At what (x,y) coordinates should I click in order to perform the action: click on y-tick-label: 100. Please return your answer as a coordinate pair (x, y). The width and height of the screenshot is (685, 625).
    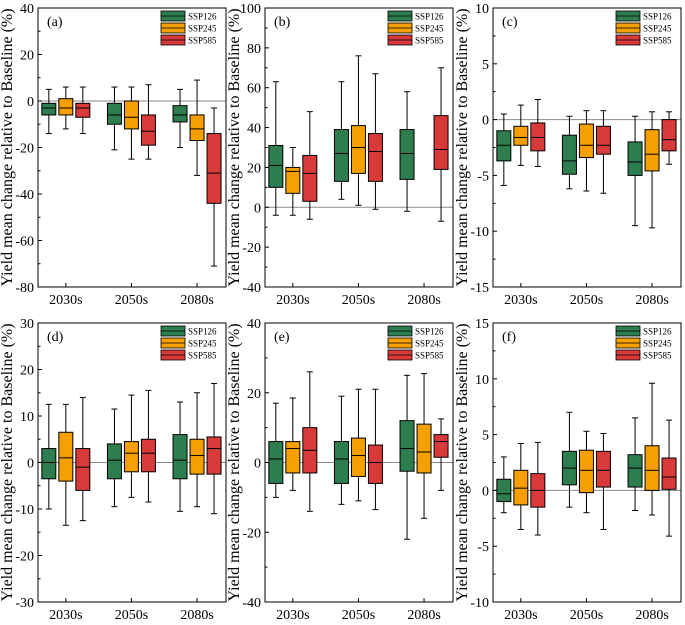
    Looking at the image, I should click on (250, 9).